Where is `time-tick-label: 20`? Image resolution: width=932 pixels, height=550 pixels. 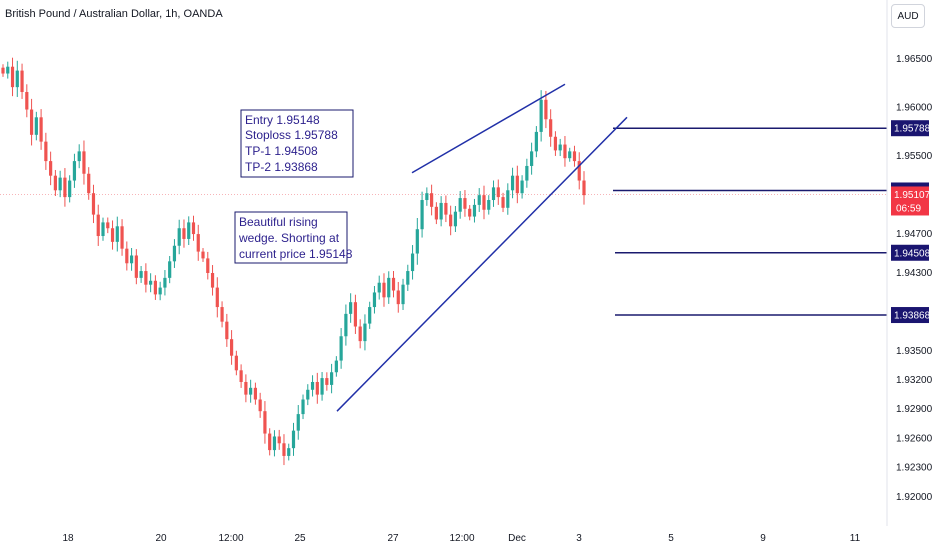
time-tick-label: 20 is located at coordinates (161, 538).